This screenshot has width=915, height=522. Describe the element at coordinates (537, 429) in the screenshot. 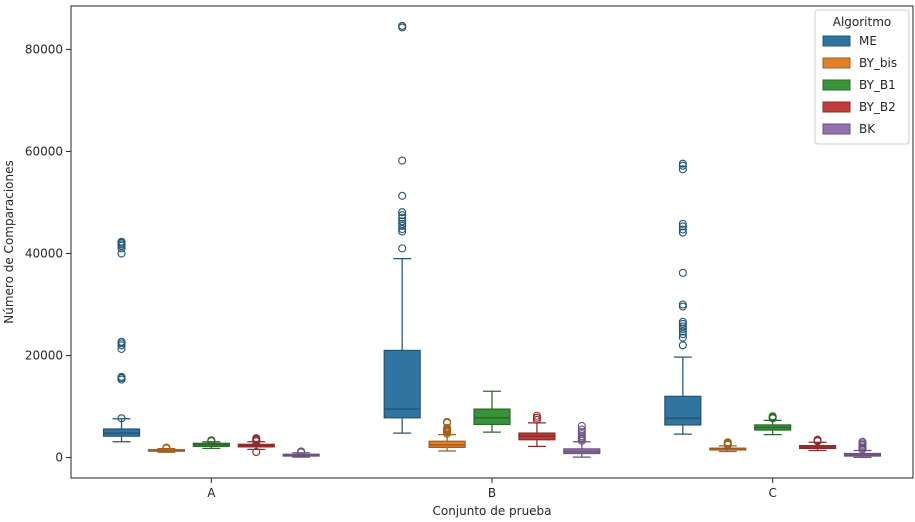

I see `box-BY_B2-B` at that location.